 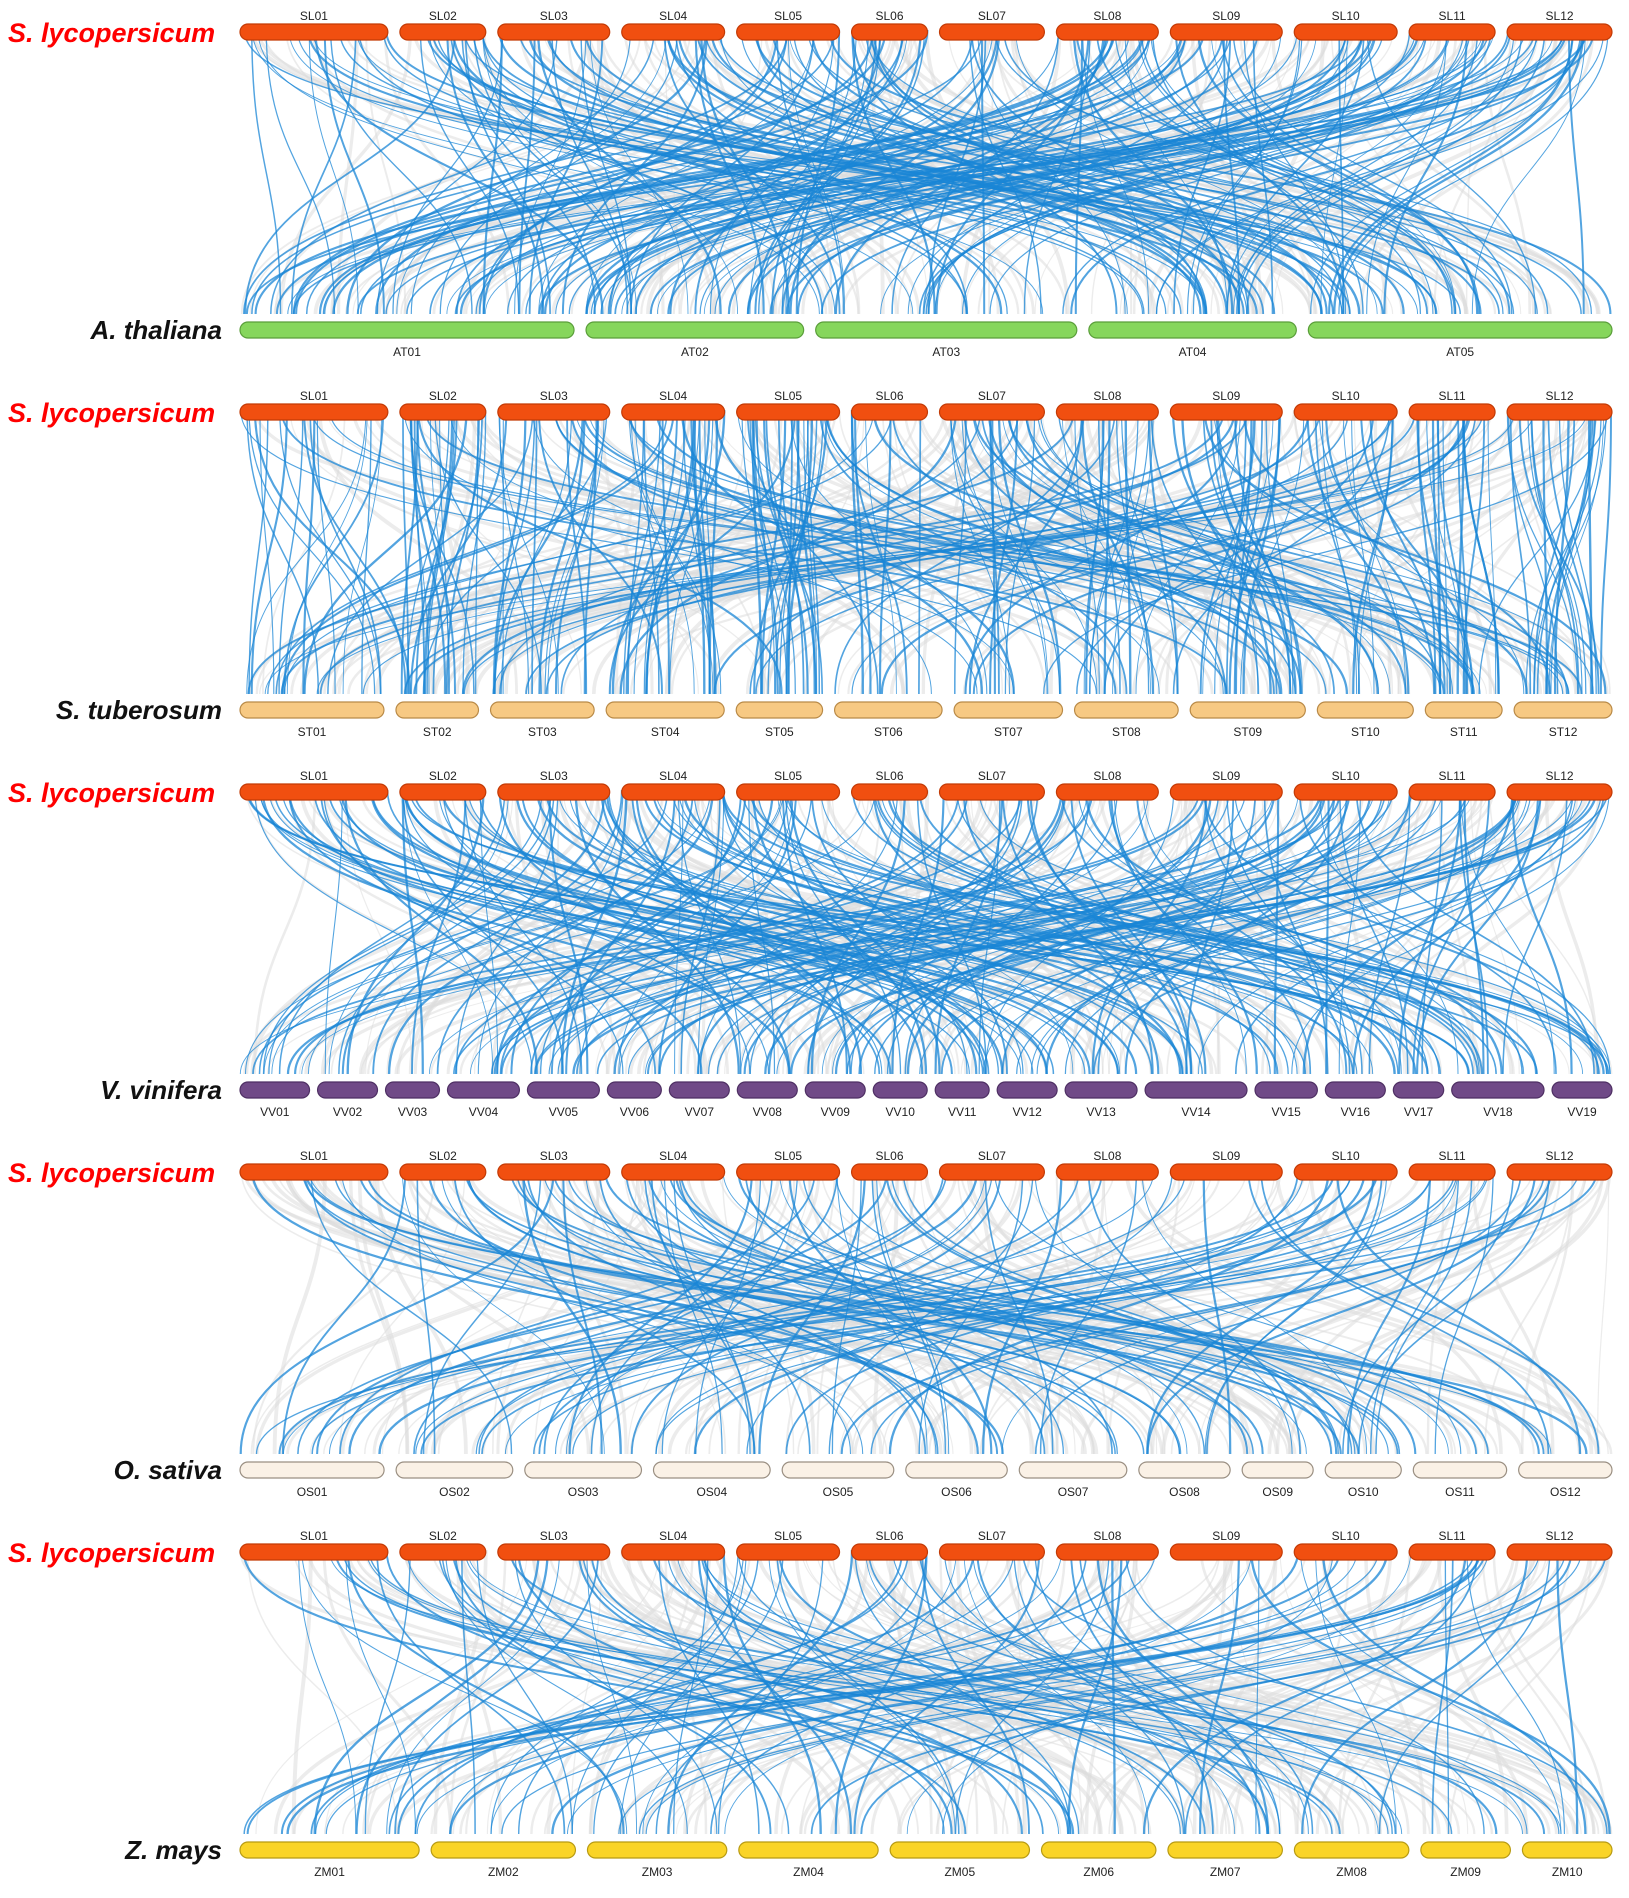 I want to click on reference-chromosome-label: SL04, so click(x=673, y=1536).